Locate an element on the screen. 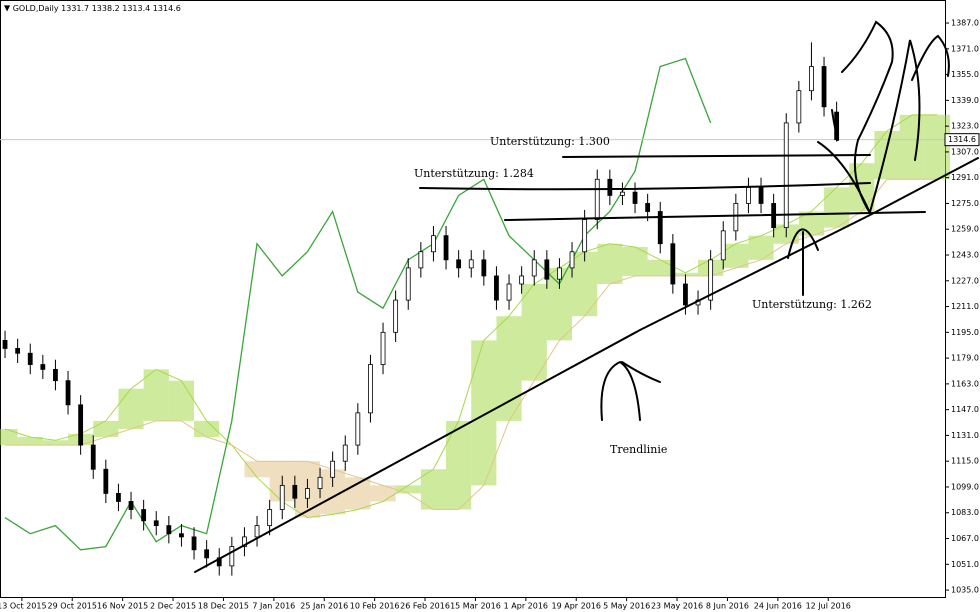  y-tick-label: 1339.0 is located at coordinates (965, 100).